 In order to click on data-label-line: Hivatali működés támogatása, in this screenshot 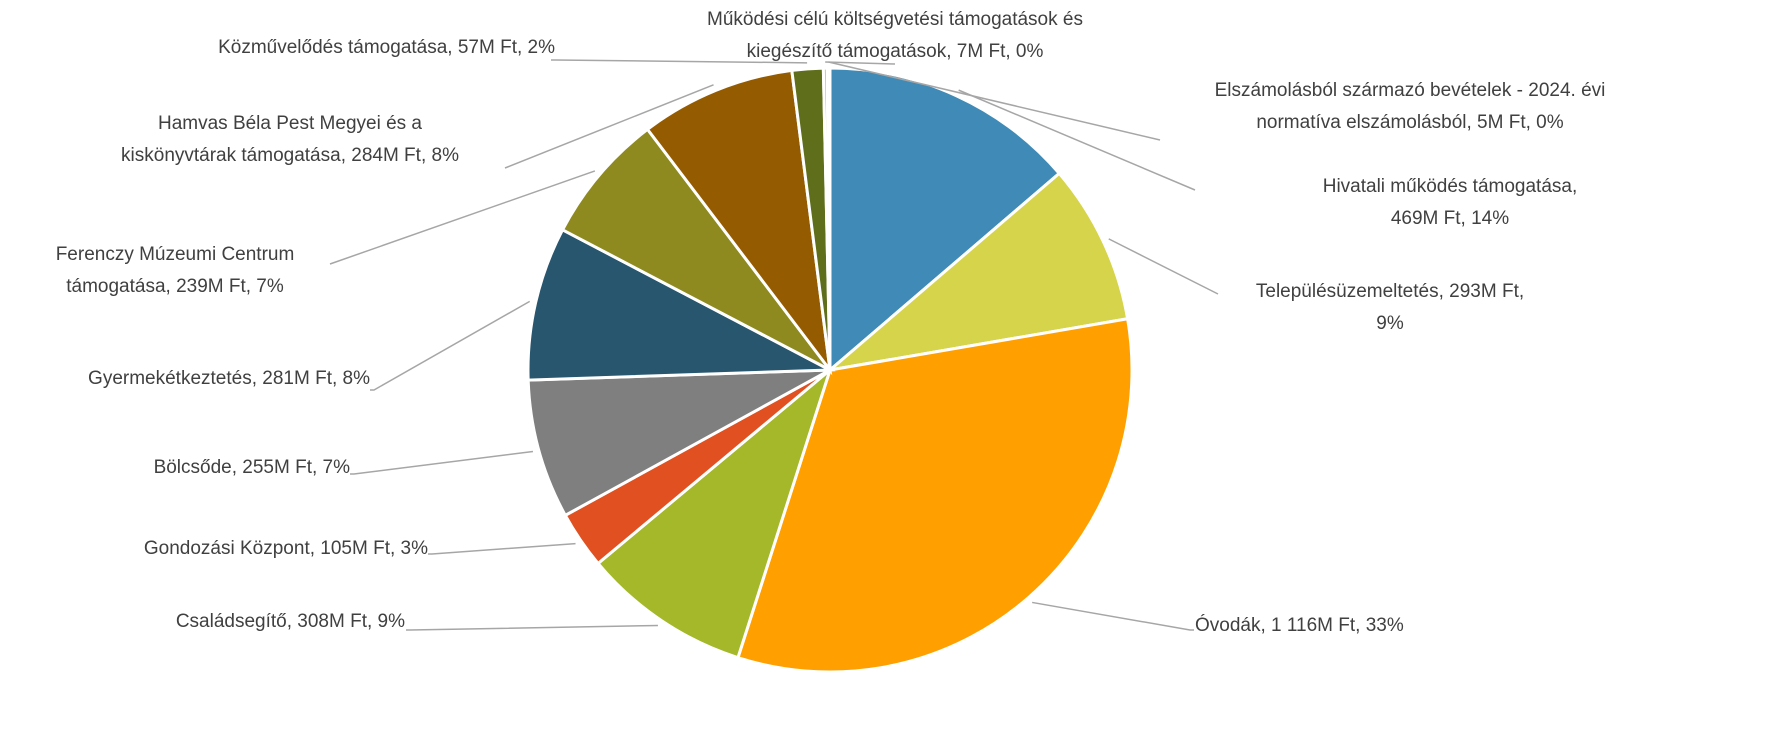, I will do `click(1450, 186)`.